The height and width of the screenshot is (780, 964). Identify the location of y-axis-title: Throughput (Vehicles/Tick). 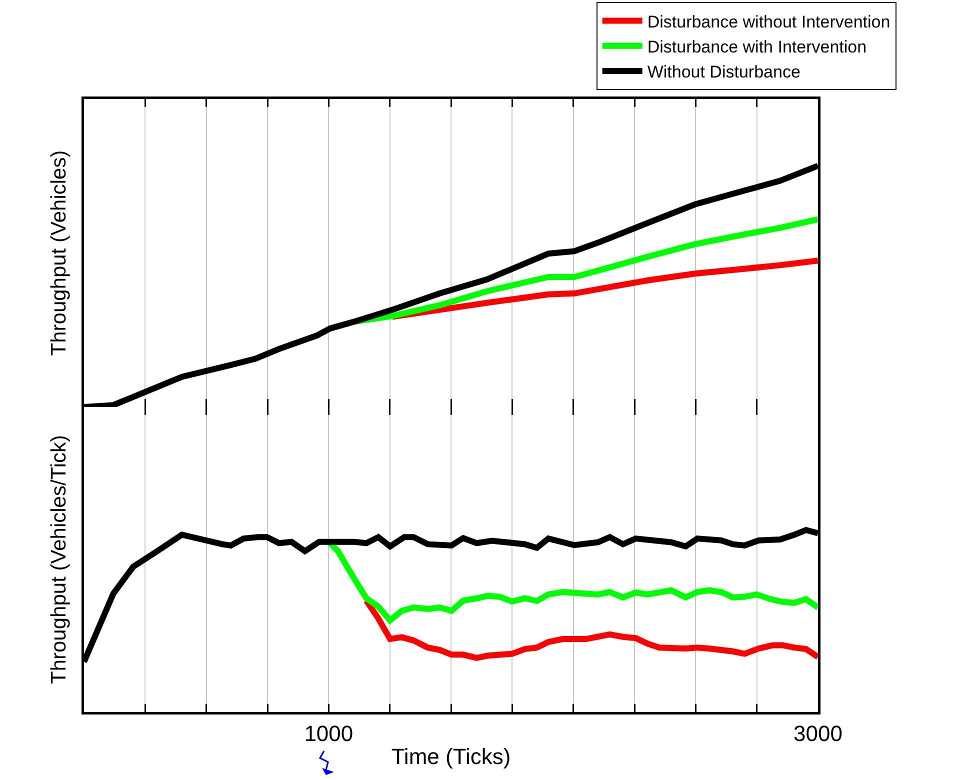
(58, 559).